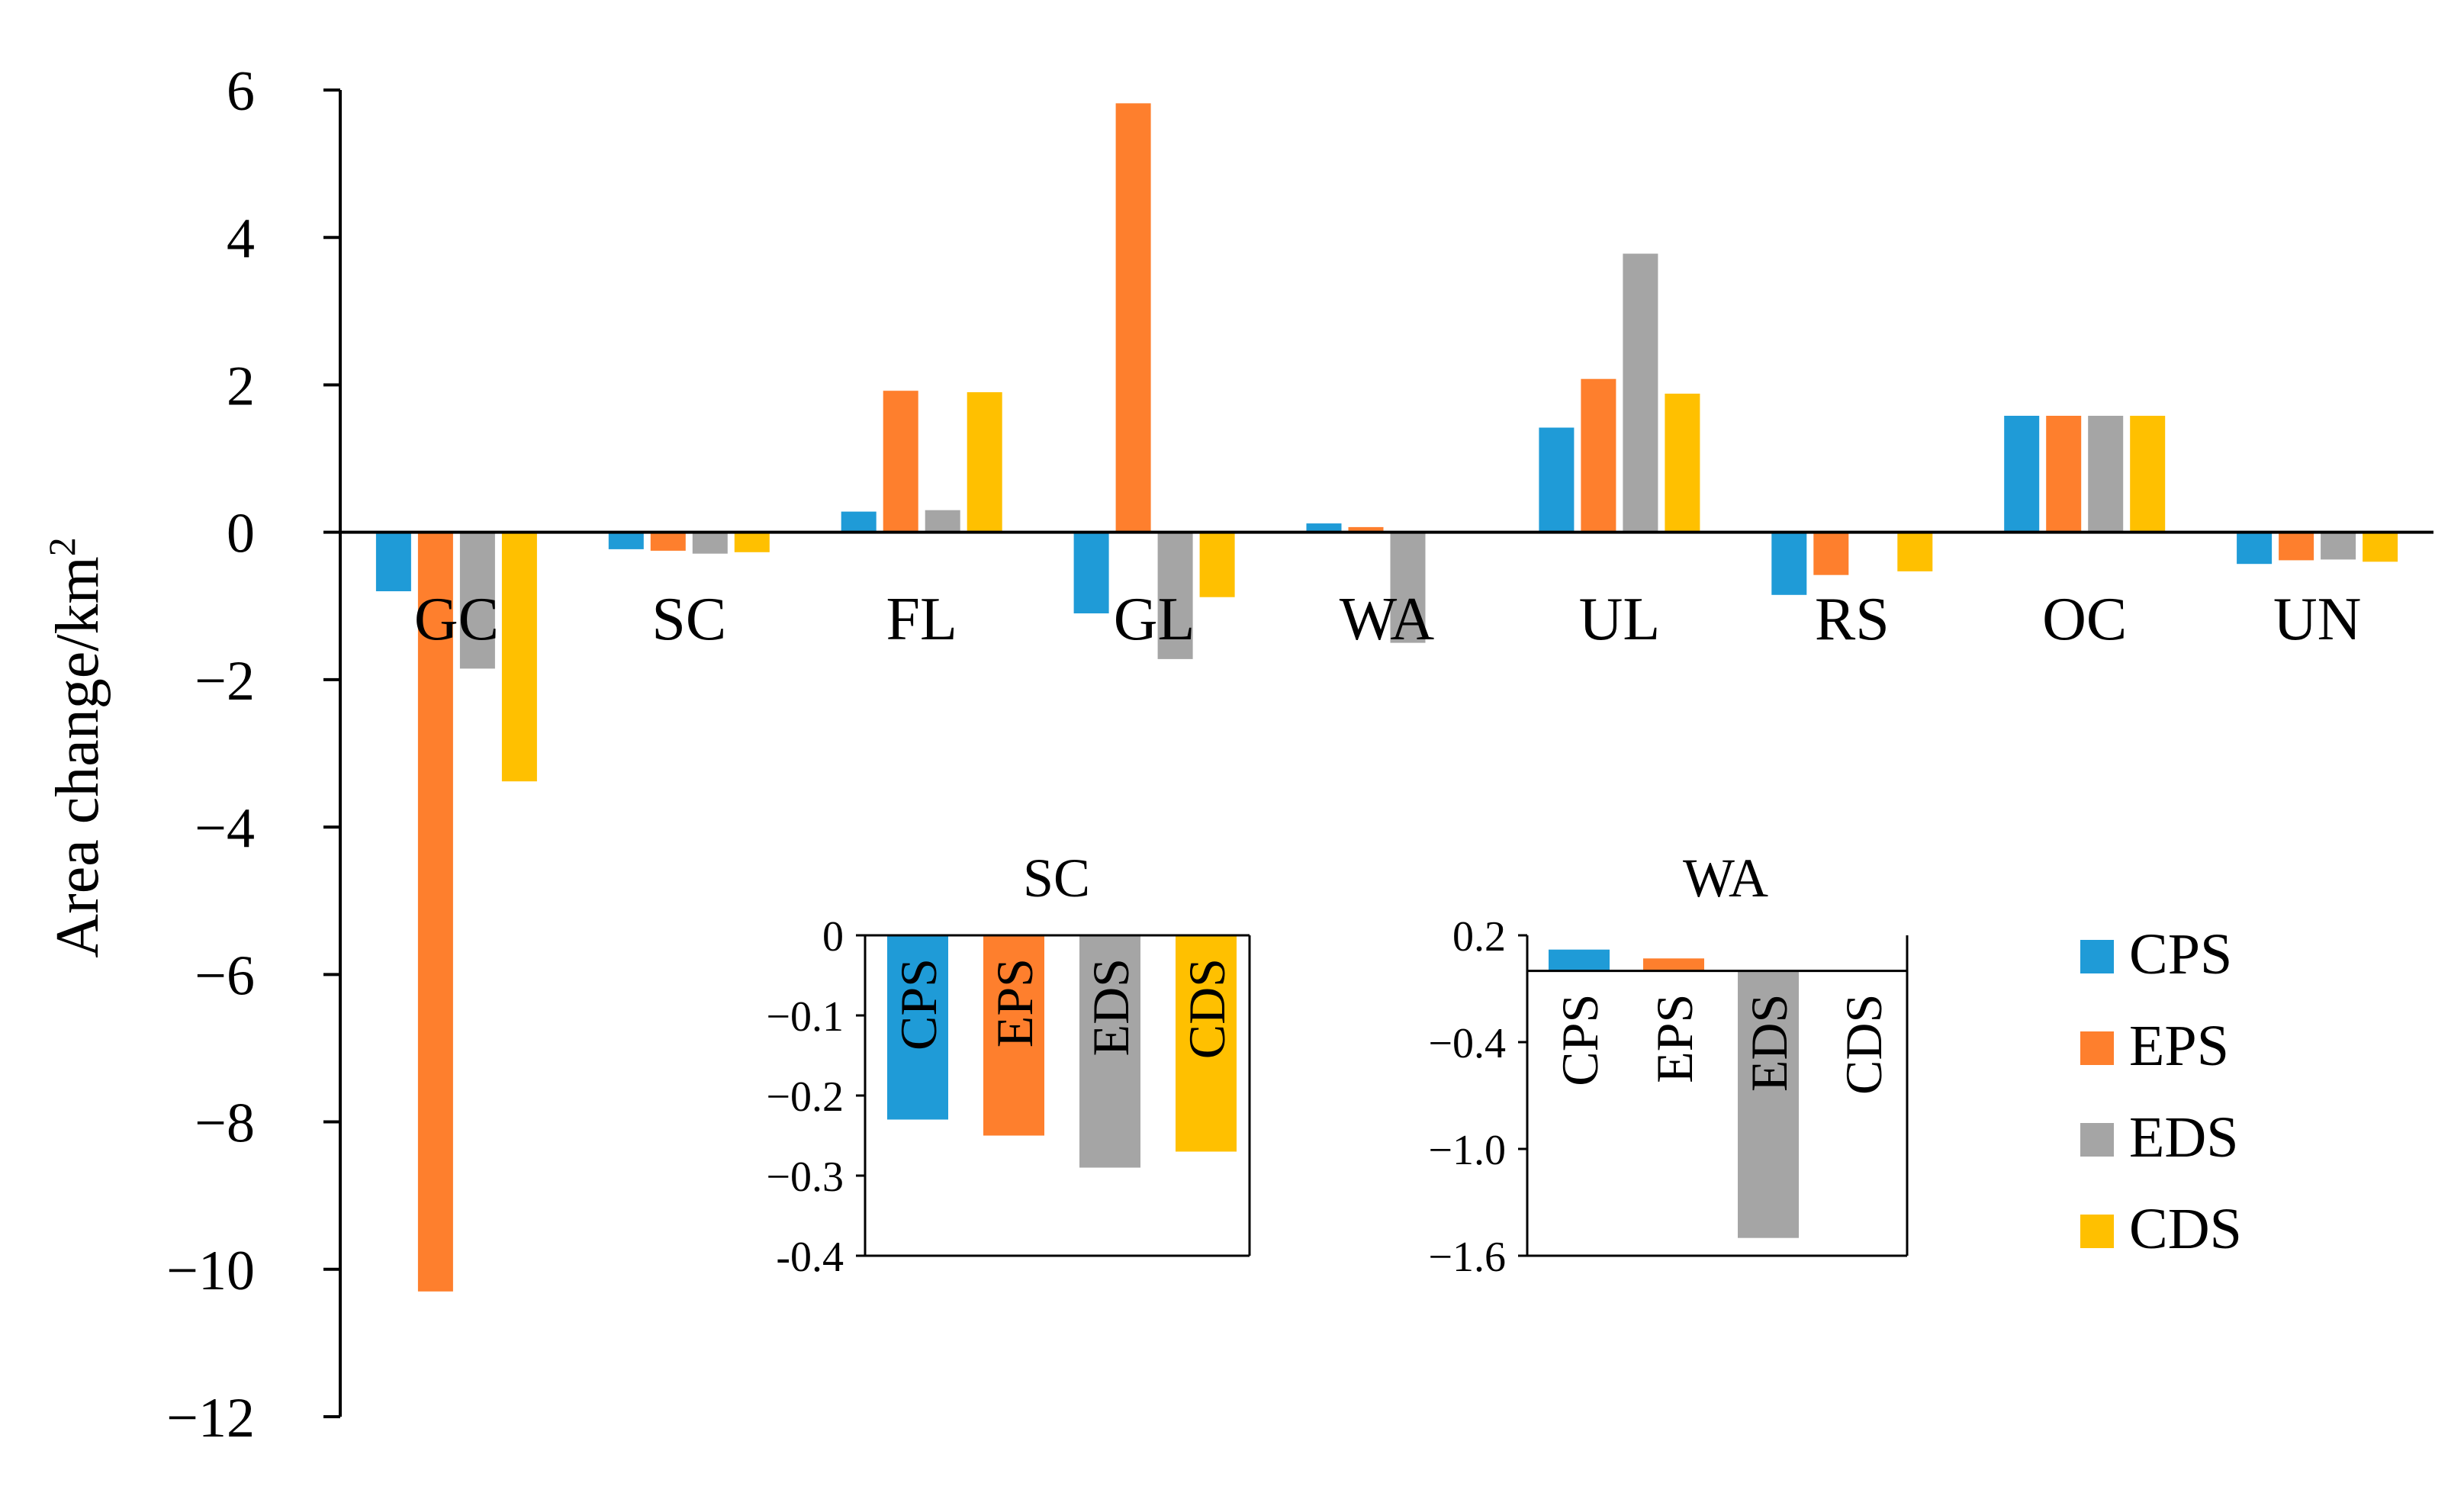  Describe the element at coordinates (1133, 318) in the screenshot. I see `bar-gl-eps` at that location.